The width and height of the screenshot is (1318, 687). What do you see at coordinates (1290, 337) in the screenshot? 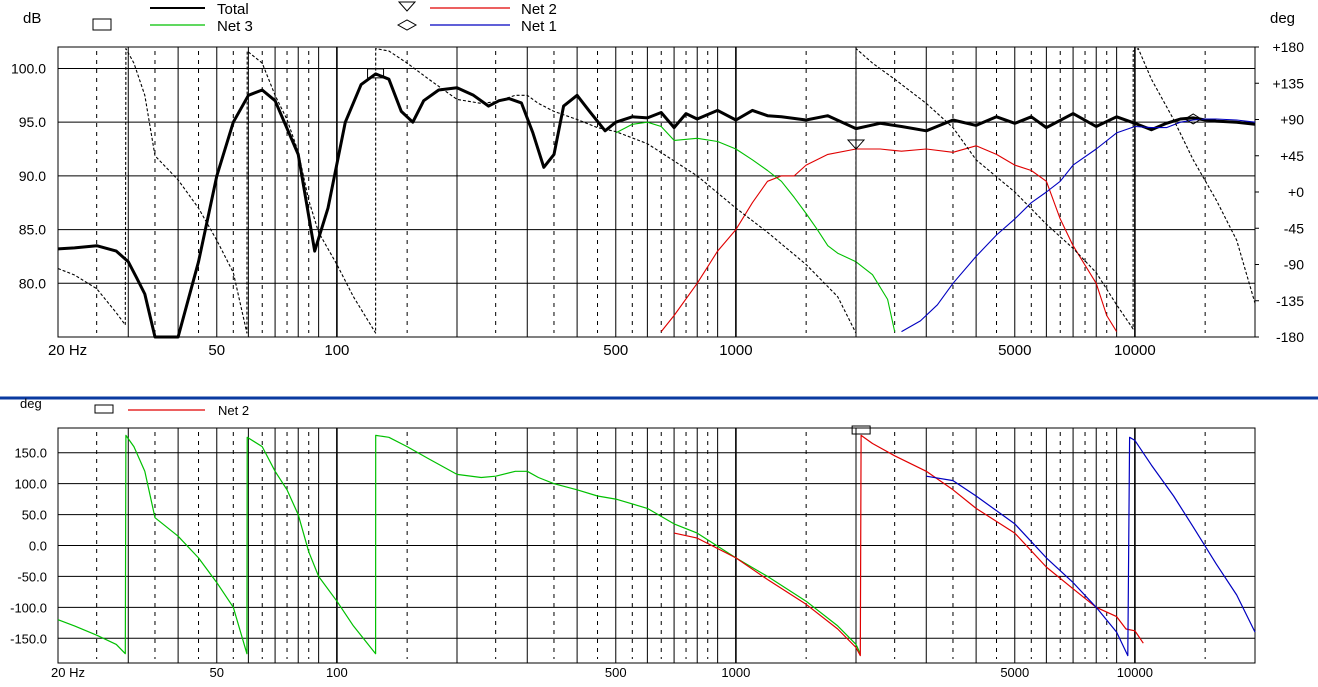
I see `top-y2-tick-label: -180` at bounding box center [1290, 337].